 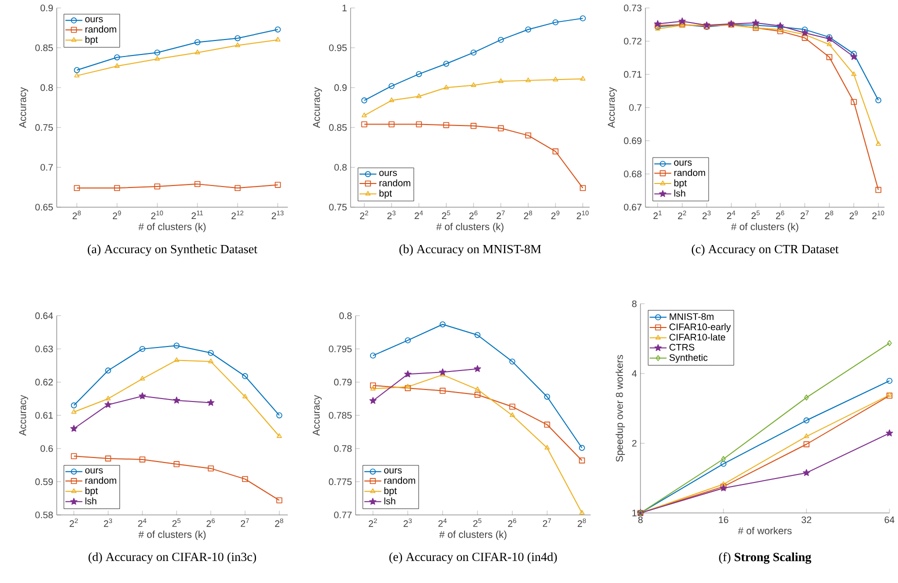 What do you see at coordinates (700, 327) in the screenshot?
I see `legend-label: CIFAR10-early` at bounding box center [700, 327].